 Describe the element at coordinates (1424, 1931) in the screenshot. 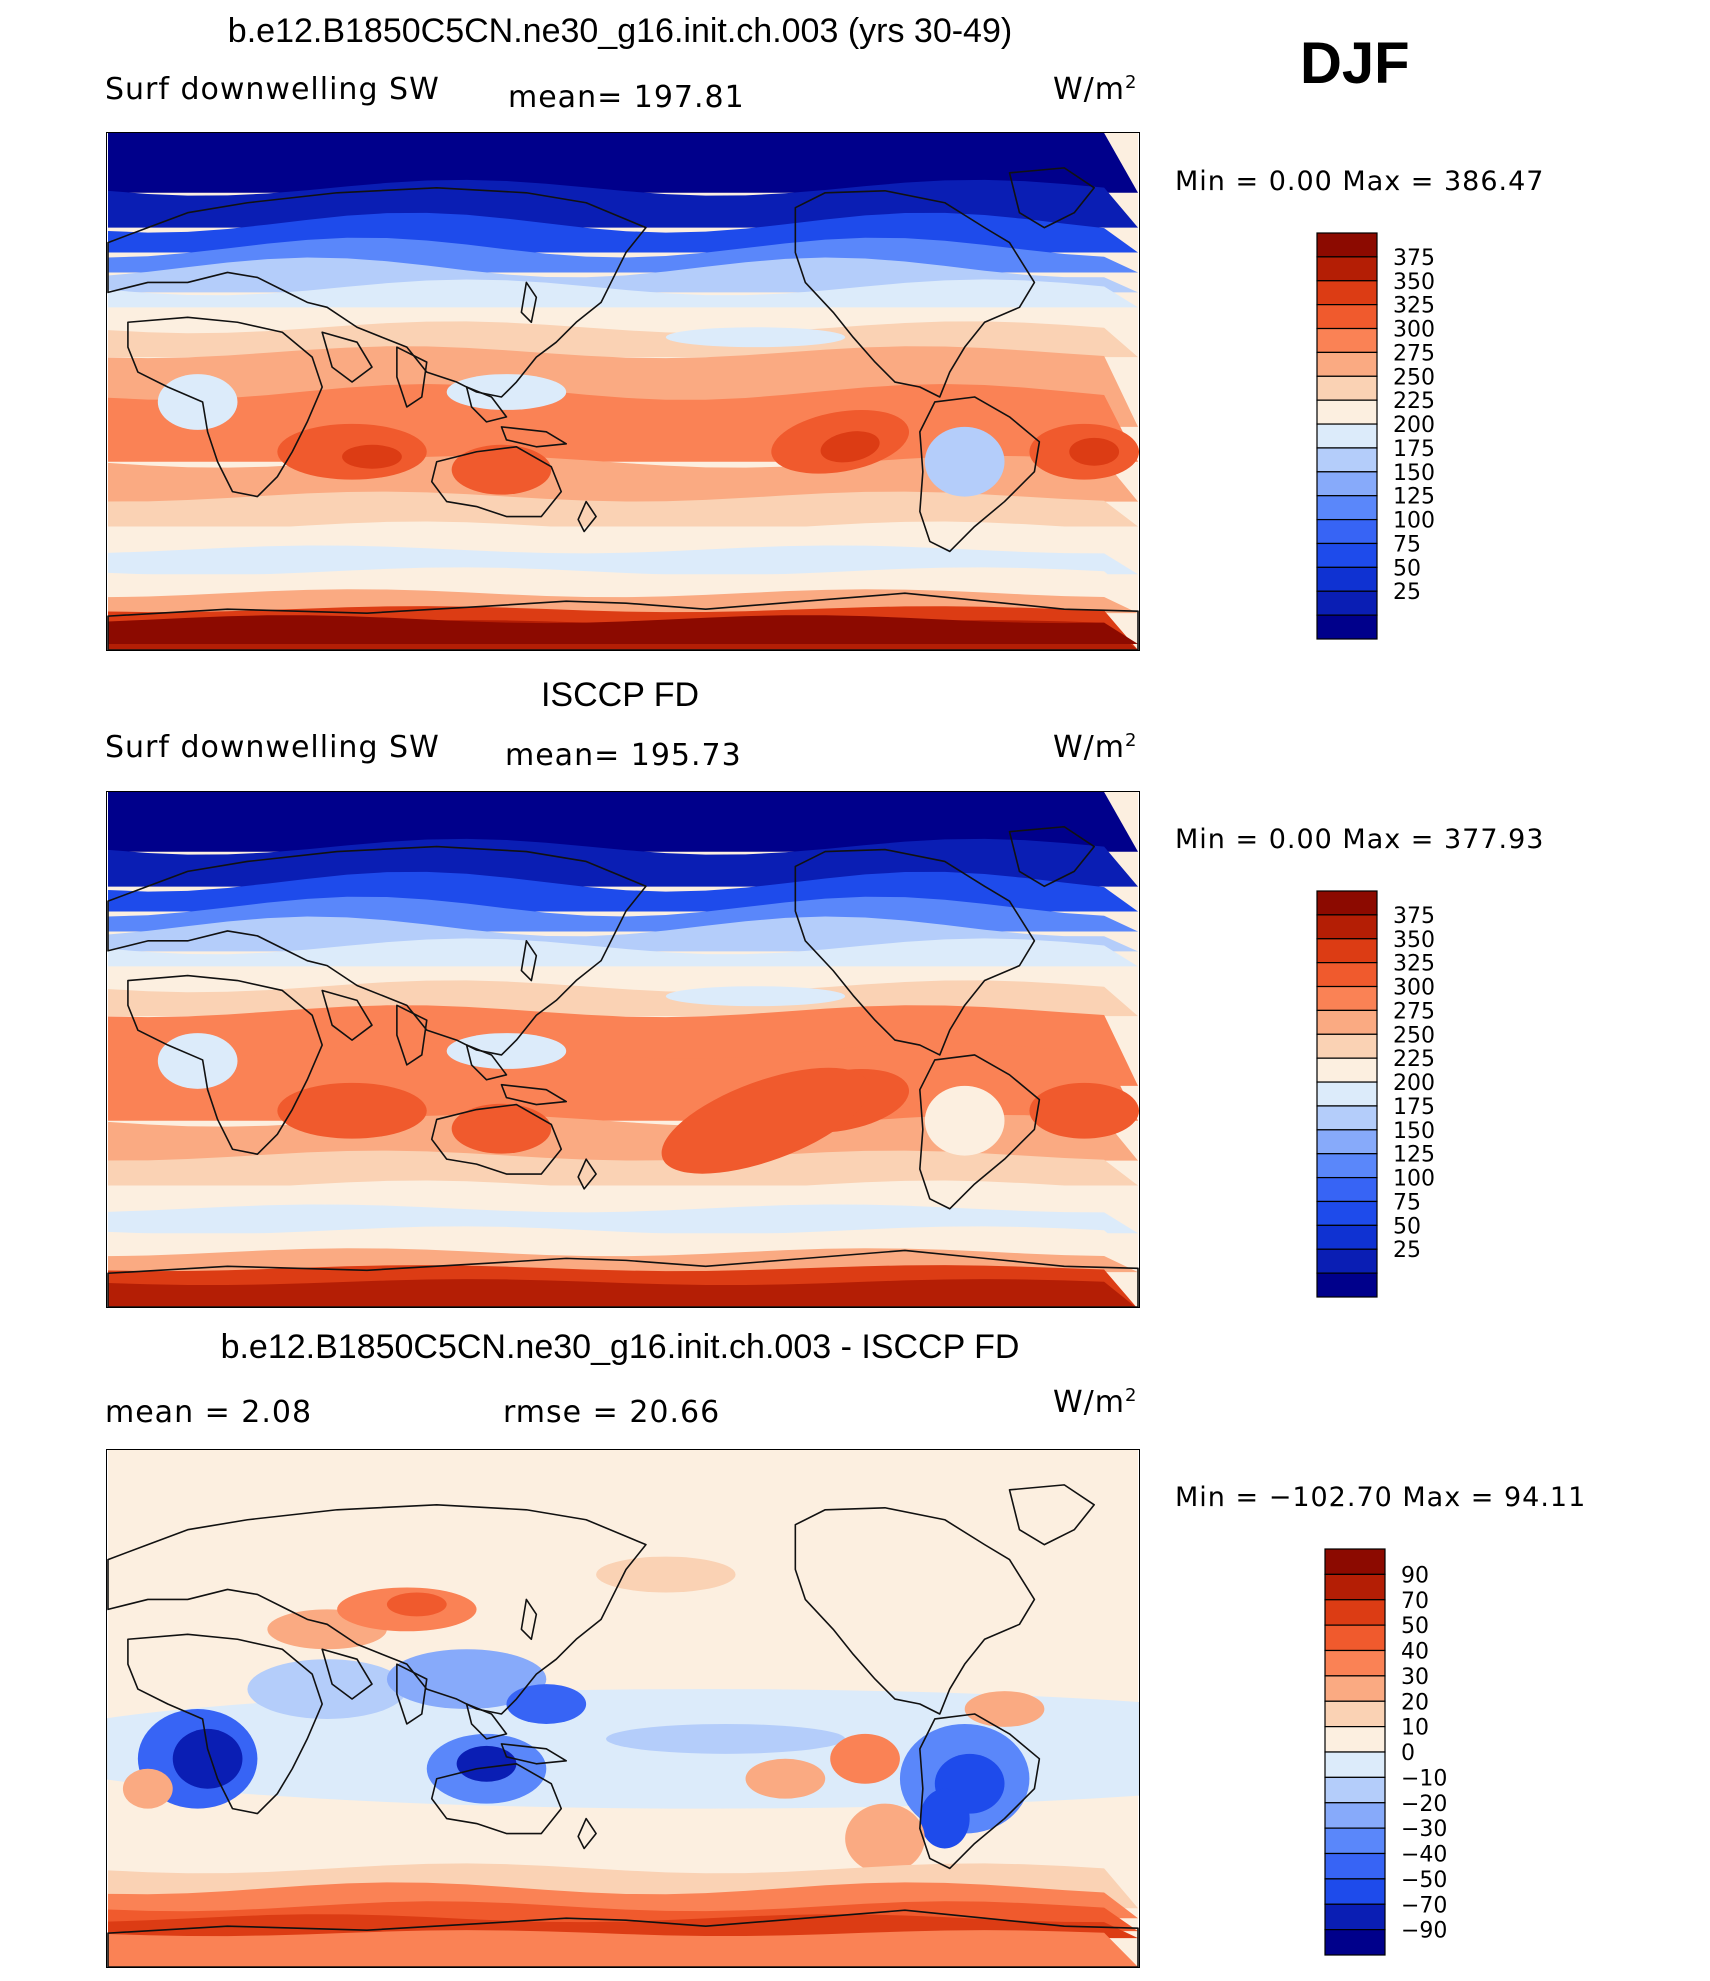

I see `colorbar-label: −90` at that location.